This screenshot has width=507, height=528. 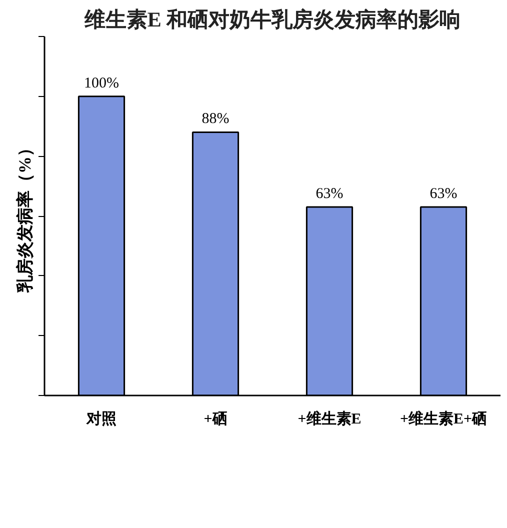 I want to click on data-label: 100%, so click(x=101, y=83).